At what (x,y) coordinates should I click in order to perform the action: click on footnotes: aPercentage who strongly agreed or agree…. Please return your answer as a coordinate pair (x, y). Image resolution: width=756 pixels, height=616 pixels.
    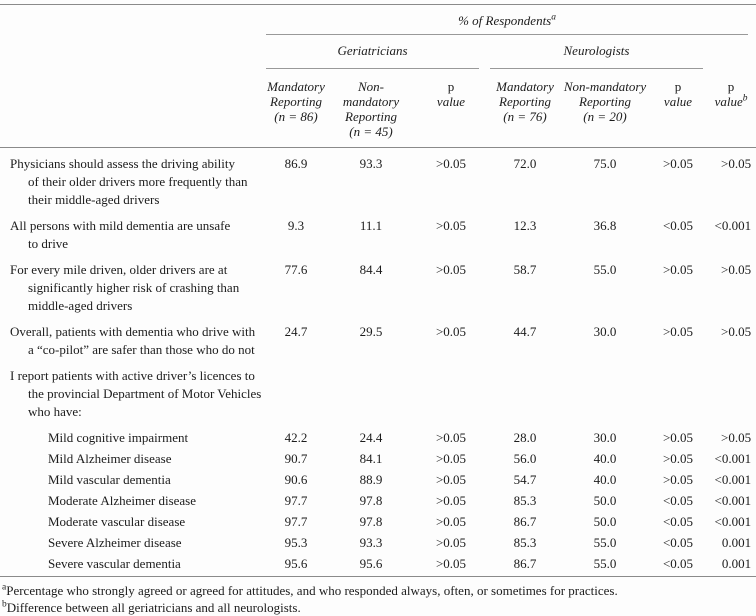
    Looking at the image, I should click on (378, 596).